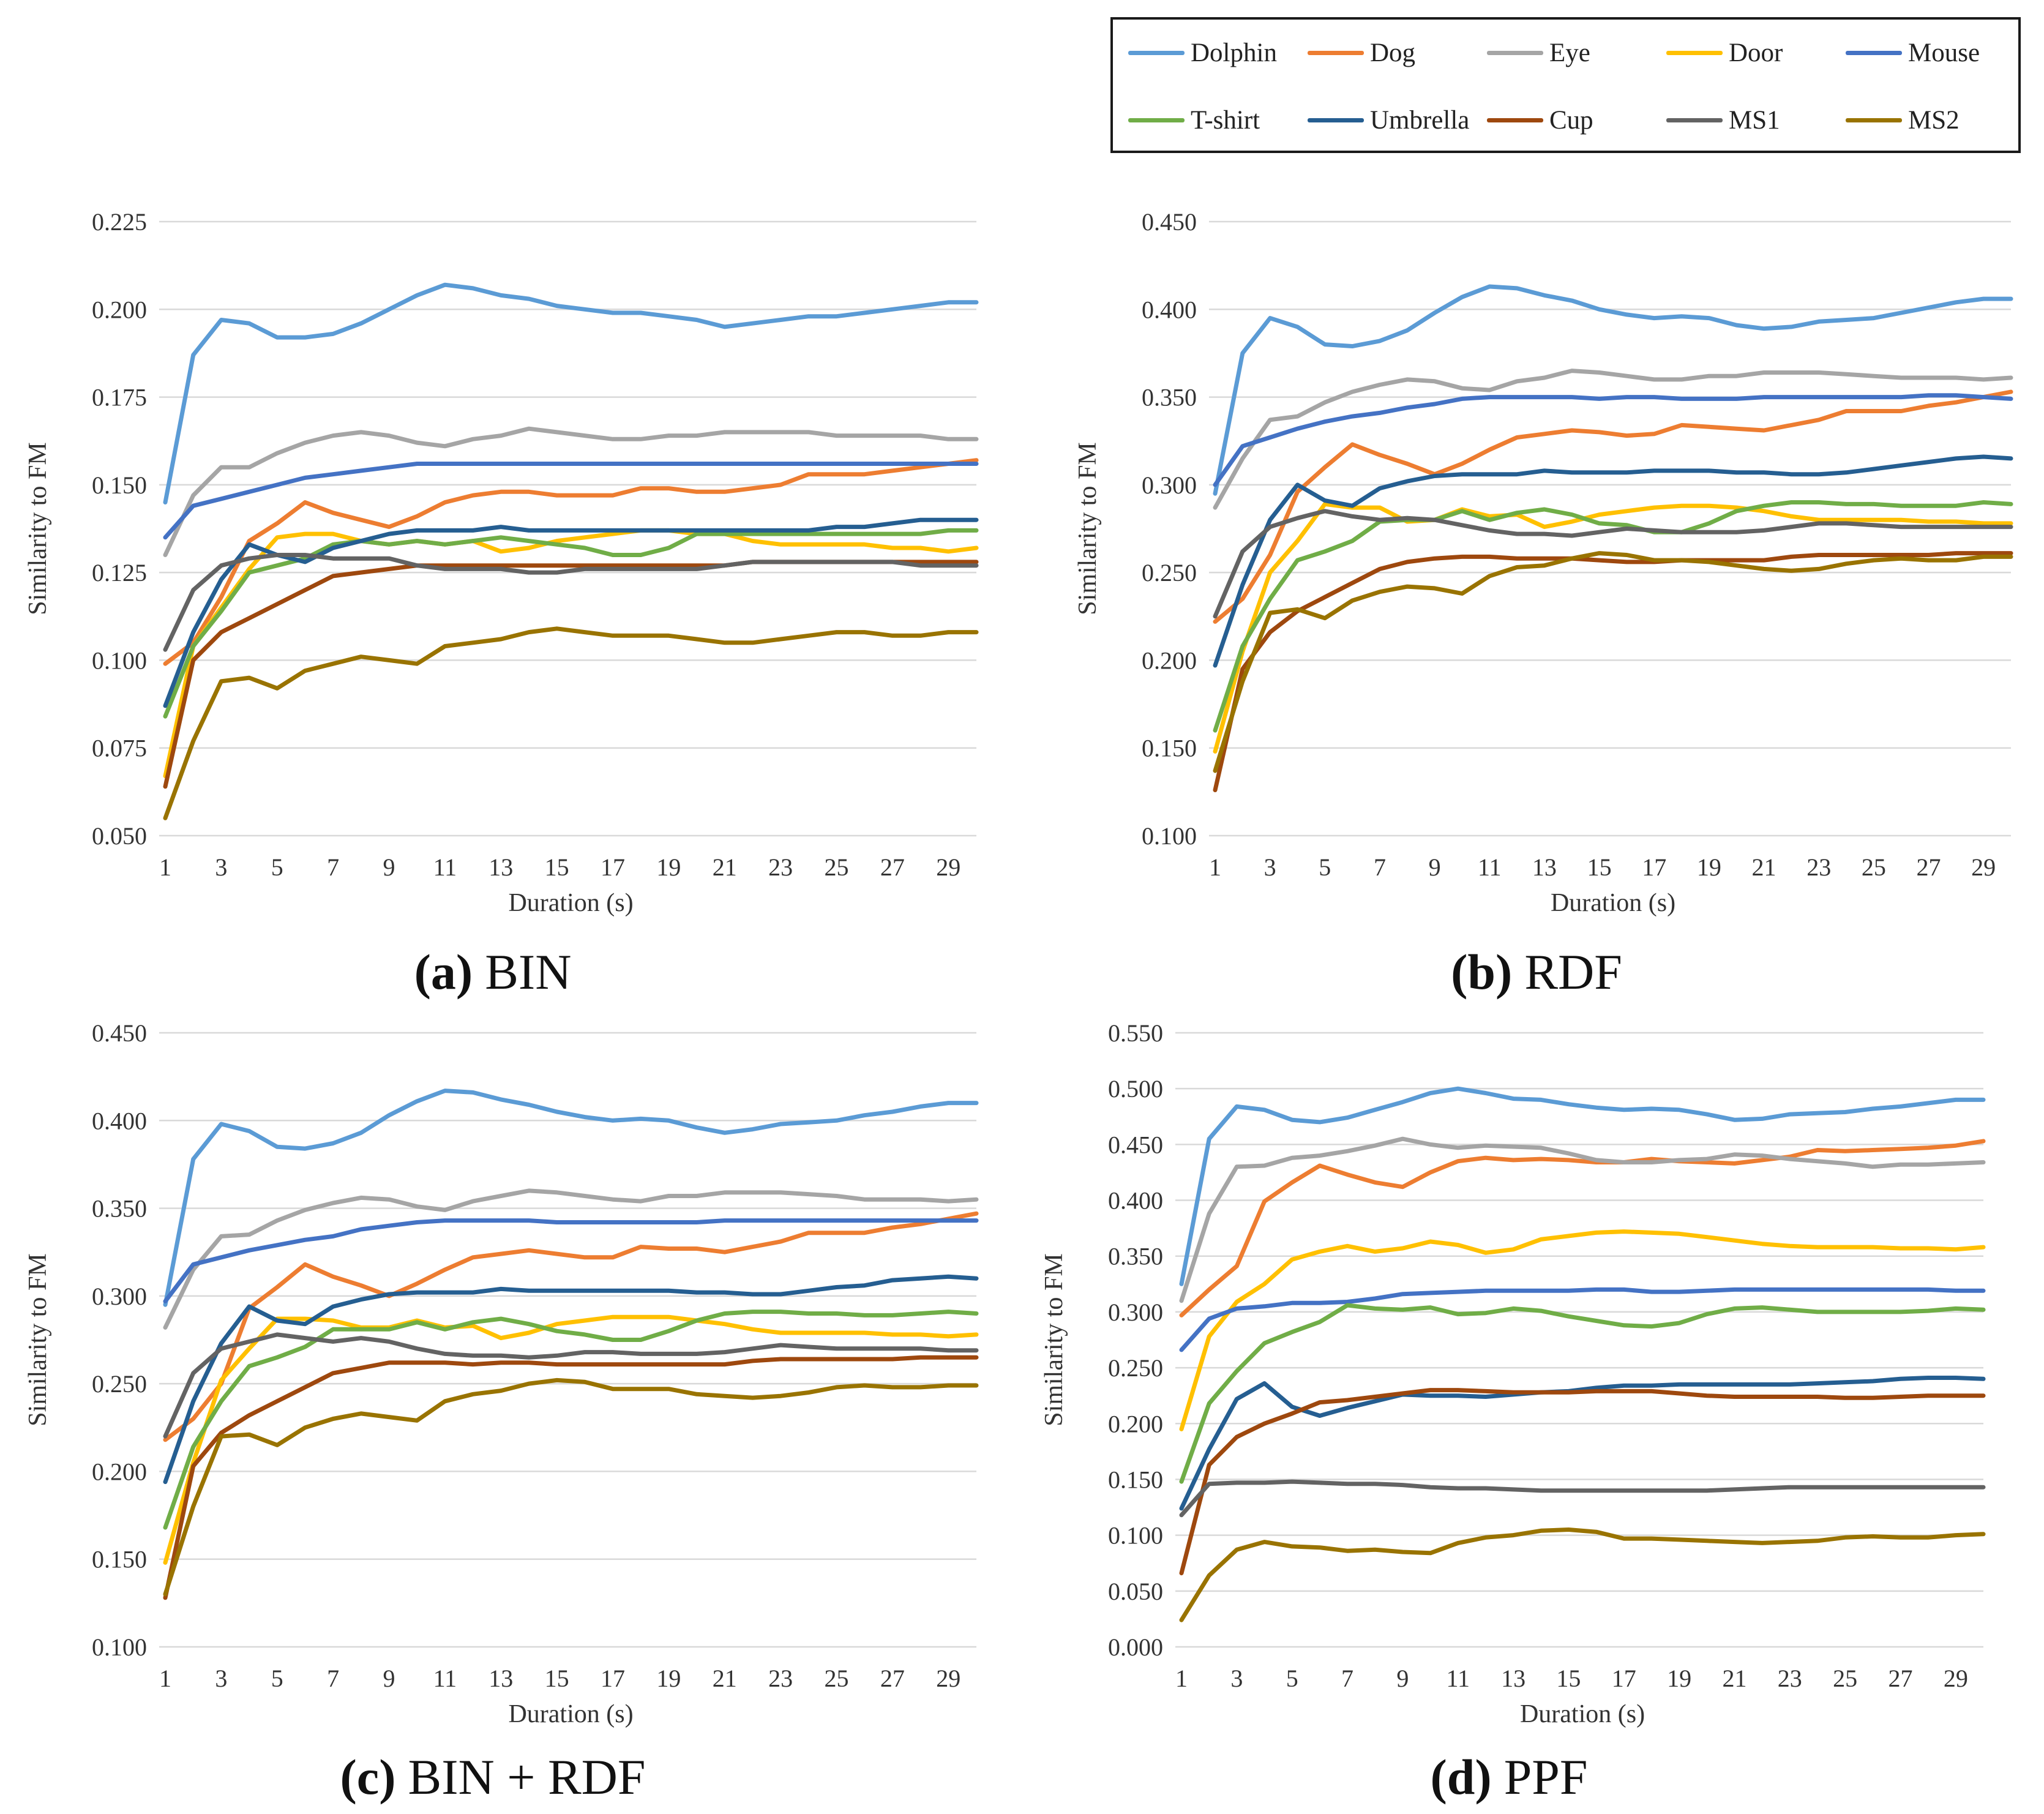  What do you see at coordinates (1460, 1777) in the screenshot?
I see `caption-letter: (d)` at bounding box center [1460, 1777].